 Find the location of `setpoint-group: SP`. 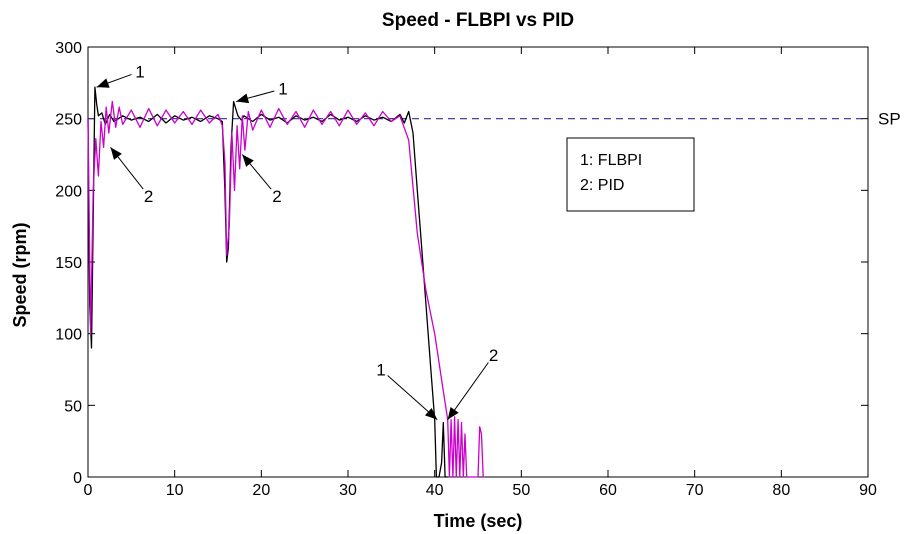

setpoint-group: SP is located at coordinates (494, 119).